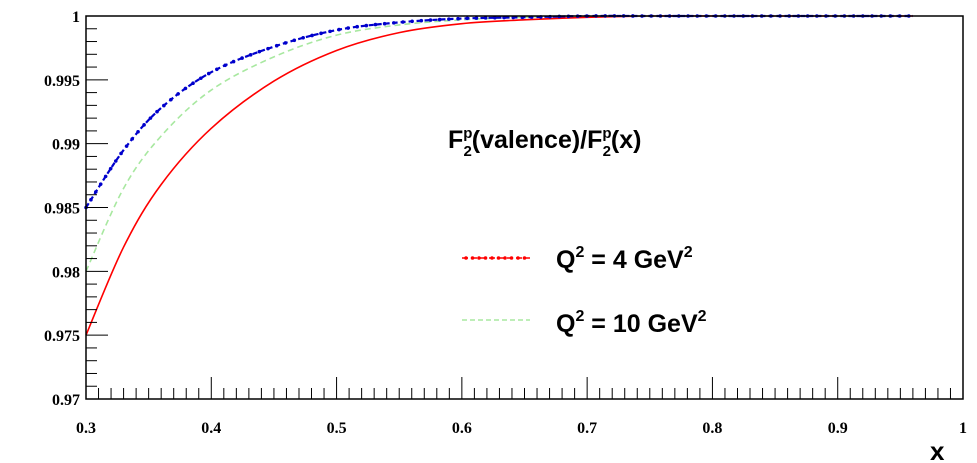 The image size is (977, 463). I want to click on y-tick-label: 1, so click(76, 17).